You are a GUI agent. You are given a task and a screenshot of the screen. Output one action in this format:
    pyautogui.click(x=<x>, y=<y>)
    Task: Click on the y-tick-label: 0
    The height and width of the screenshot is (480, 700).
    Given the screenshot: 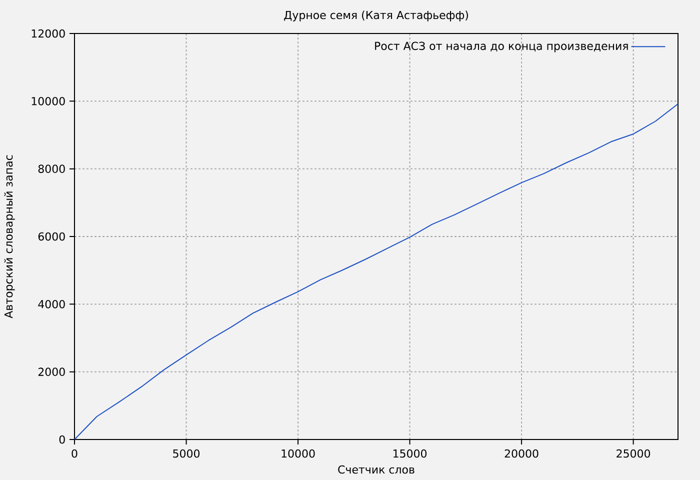 What is the action you would take?
    pyautogui.click(x=62, y=439)
    